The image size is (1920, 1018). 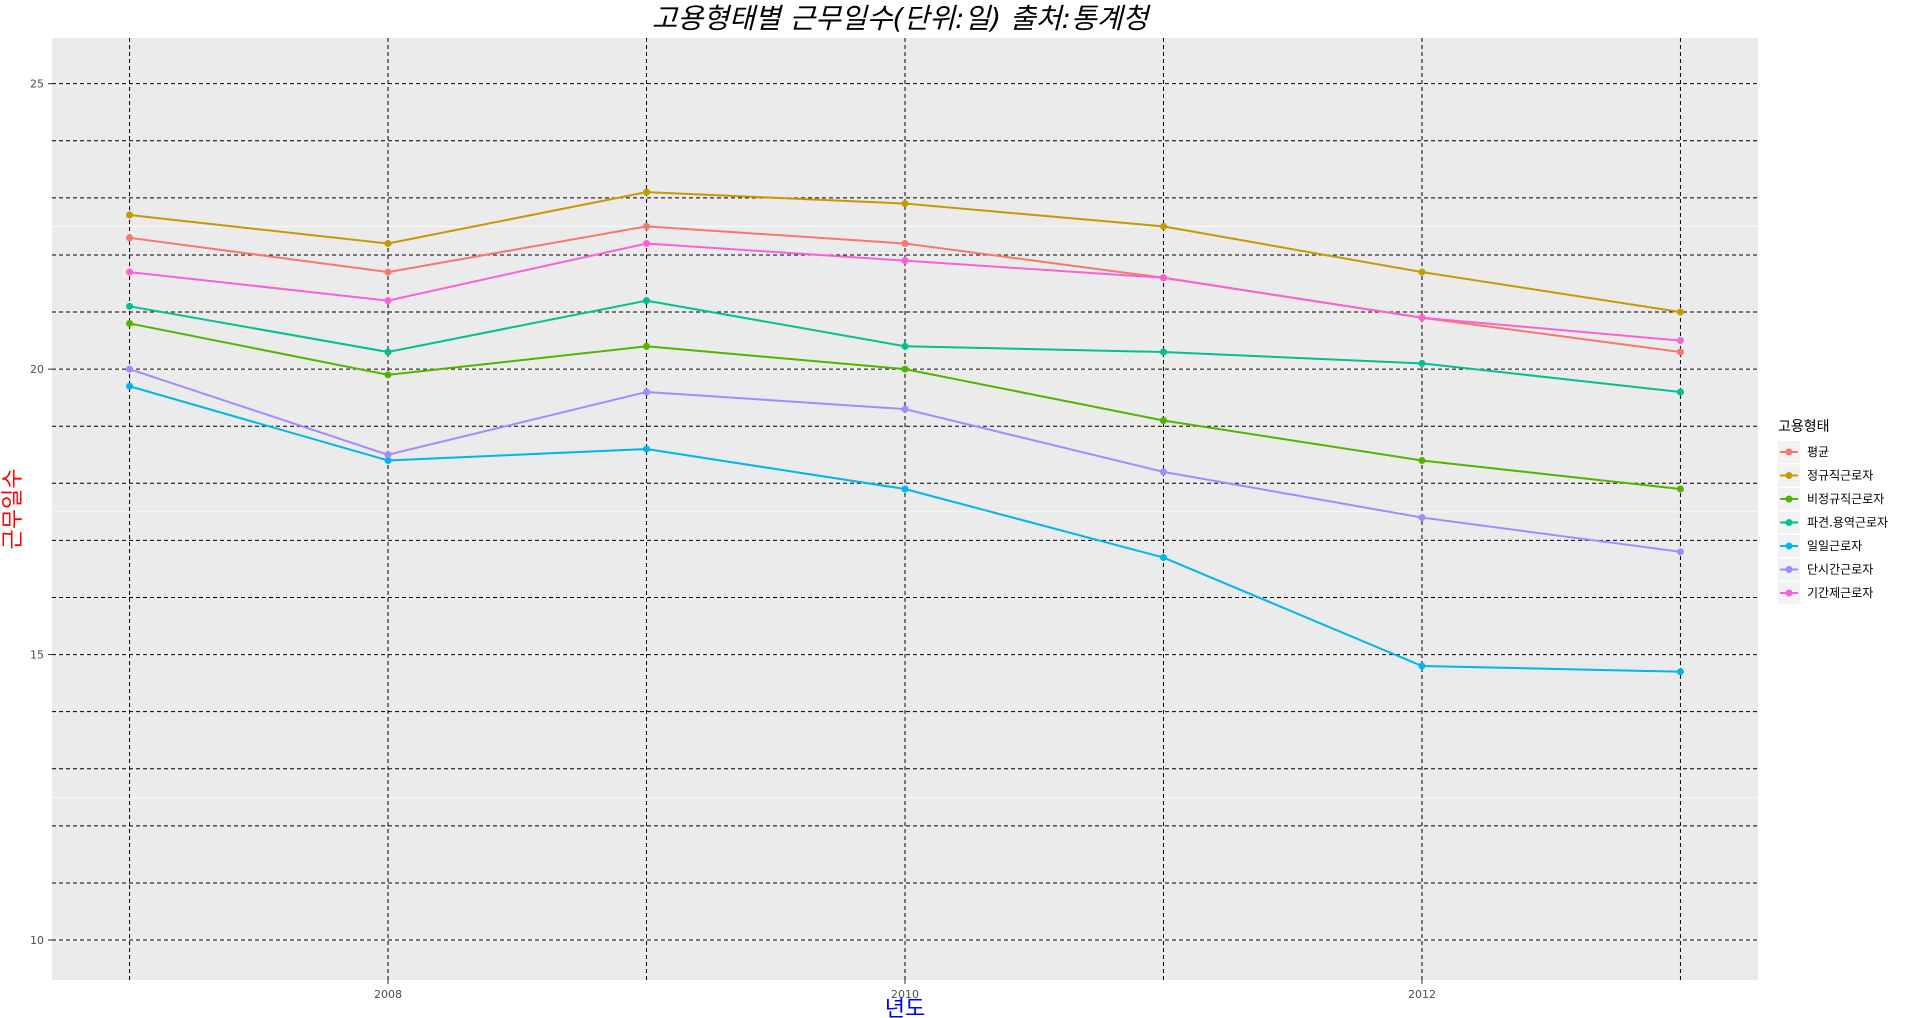 What do you see at coordinates (37, 655) in the screenshot?
I see `y-tick-label: 15` at bounding box center [37, 655].